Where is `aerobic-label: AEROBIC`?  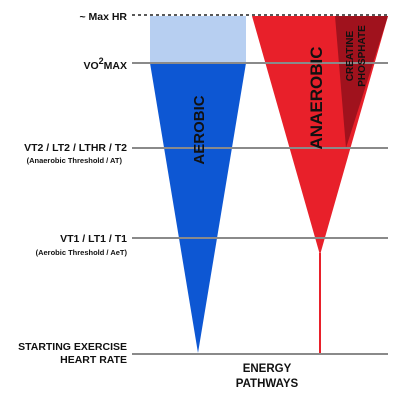 aerobic-label: AEROBIC is located at coordinates (199, 129).